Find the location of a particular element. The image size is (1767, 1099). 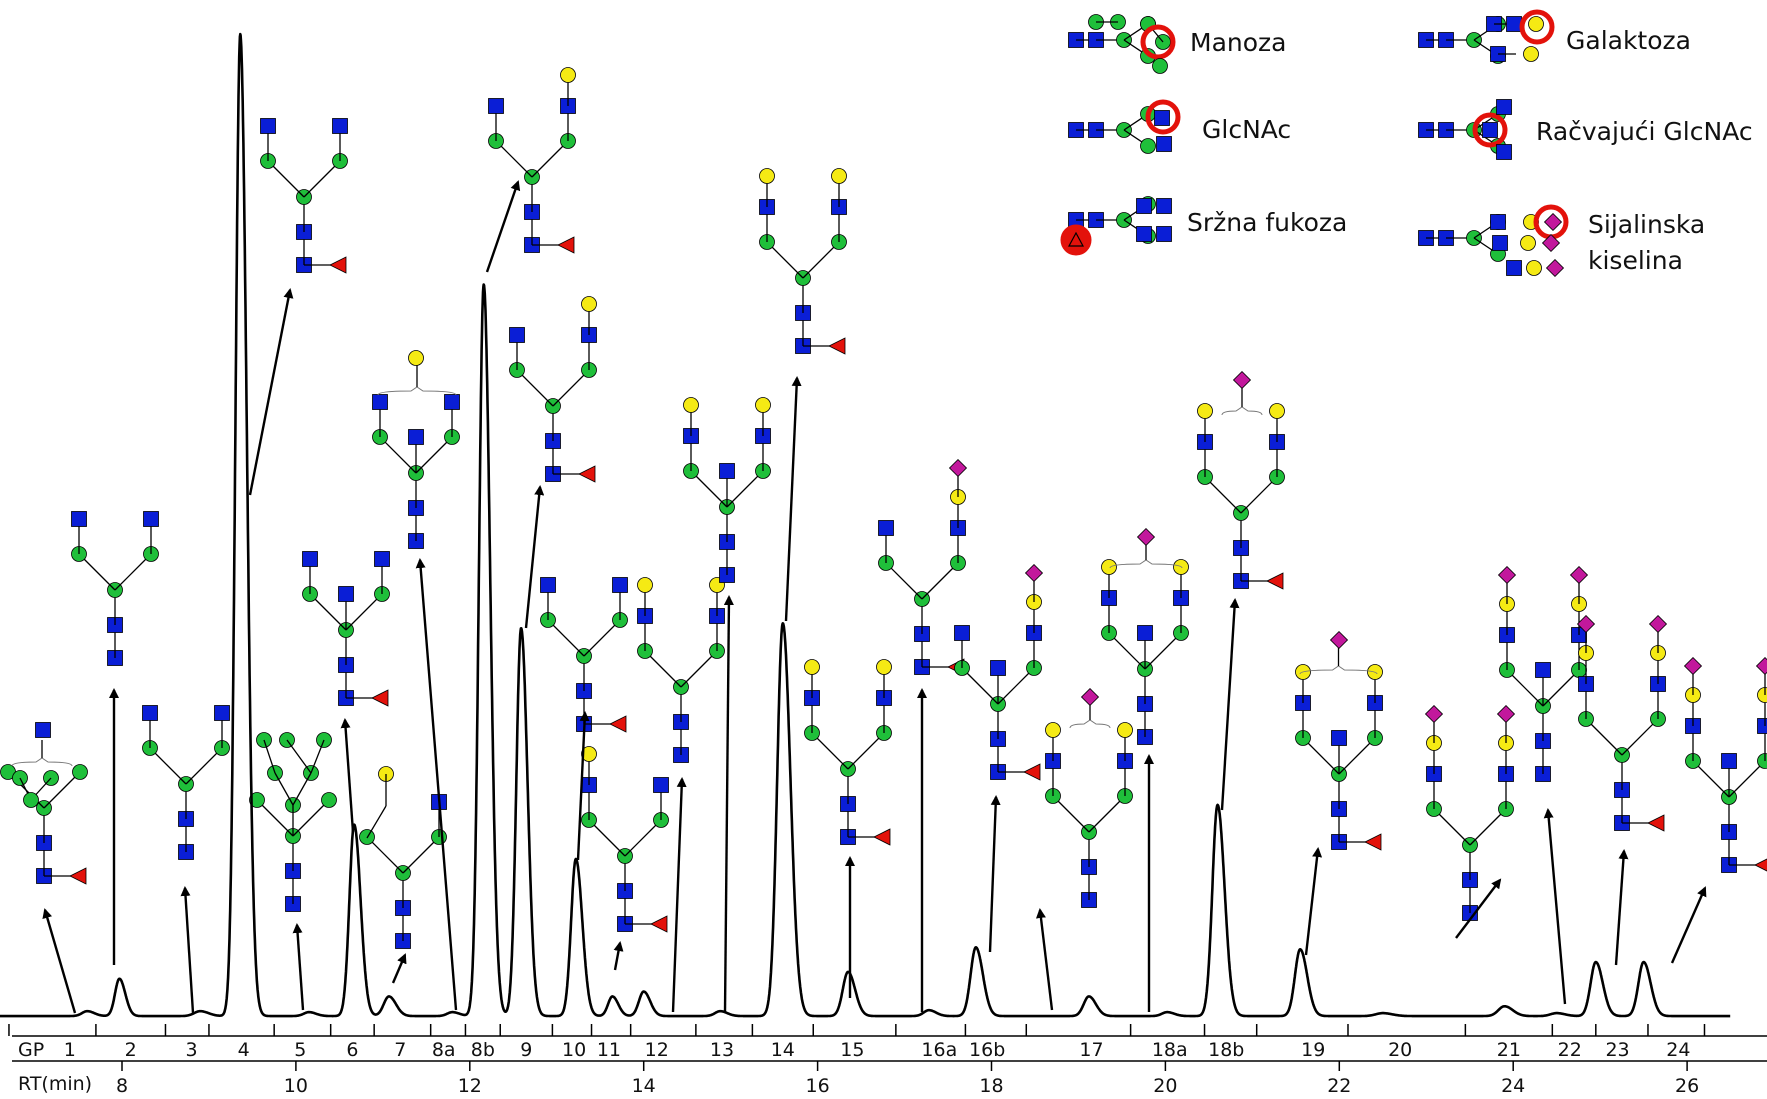

glycan-gp24 is located at coordinates (1725, 764).